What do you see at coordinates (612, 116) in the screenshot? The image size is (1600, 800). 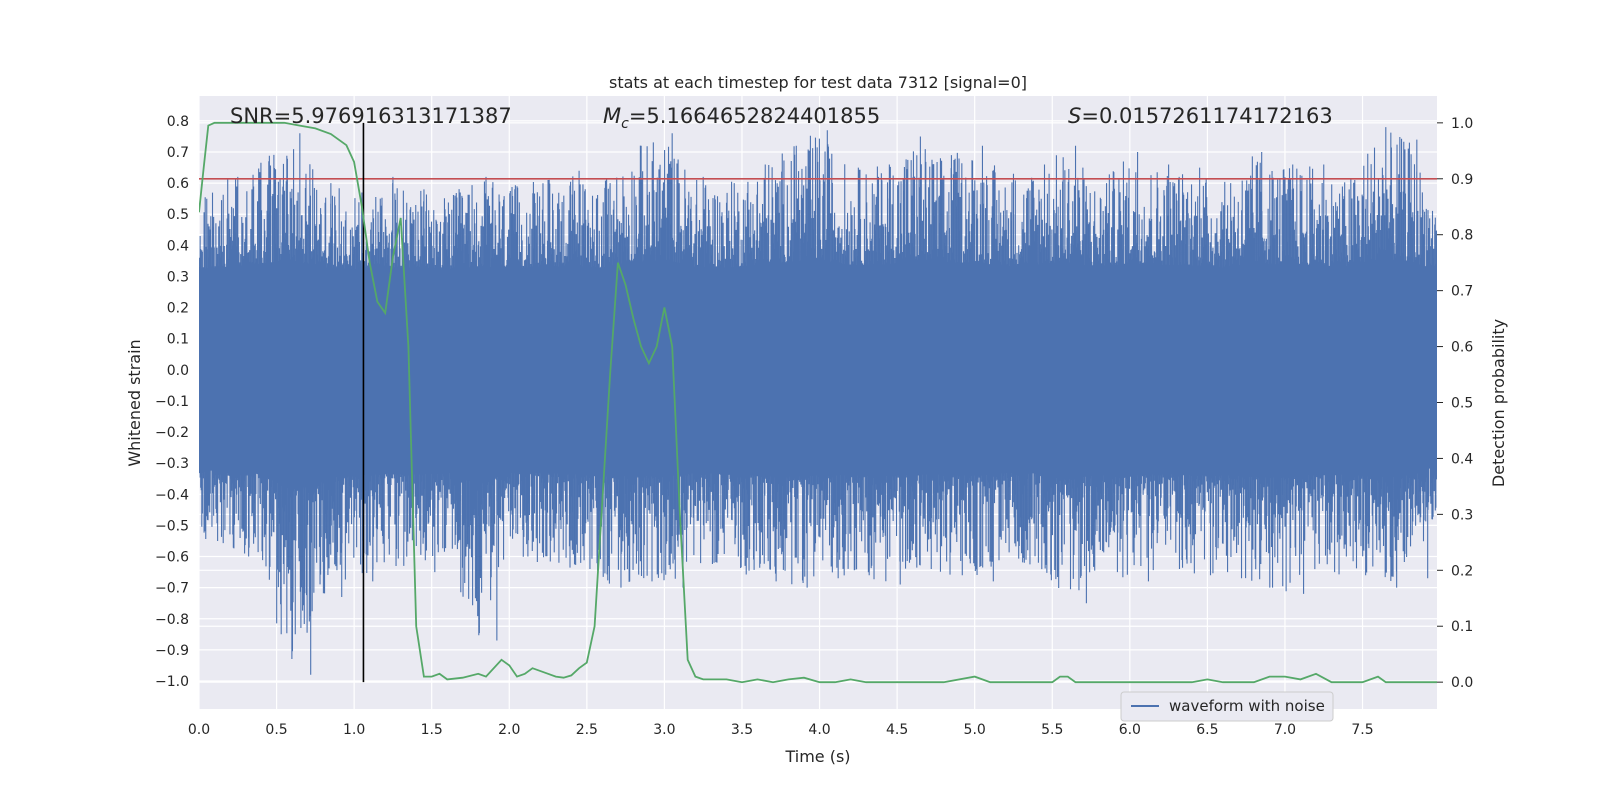 I see `chirp-mass-symbol: M` at bounding box center [612, 116].